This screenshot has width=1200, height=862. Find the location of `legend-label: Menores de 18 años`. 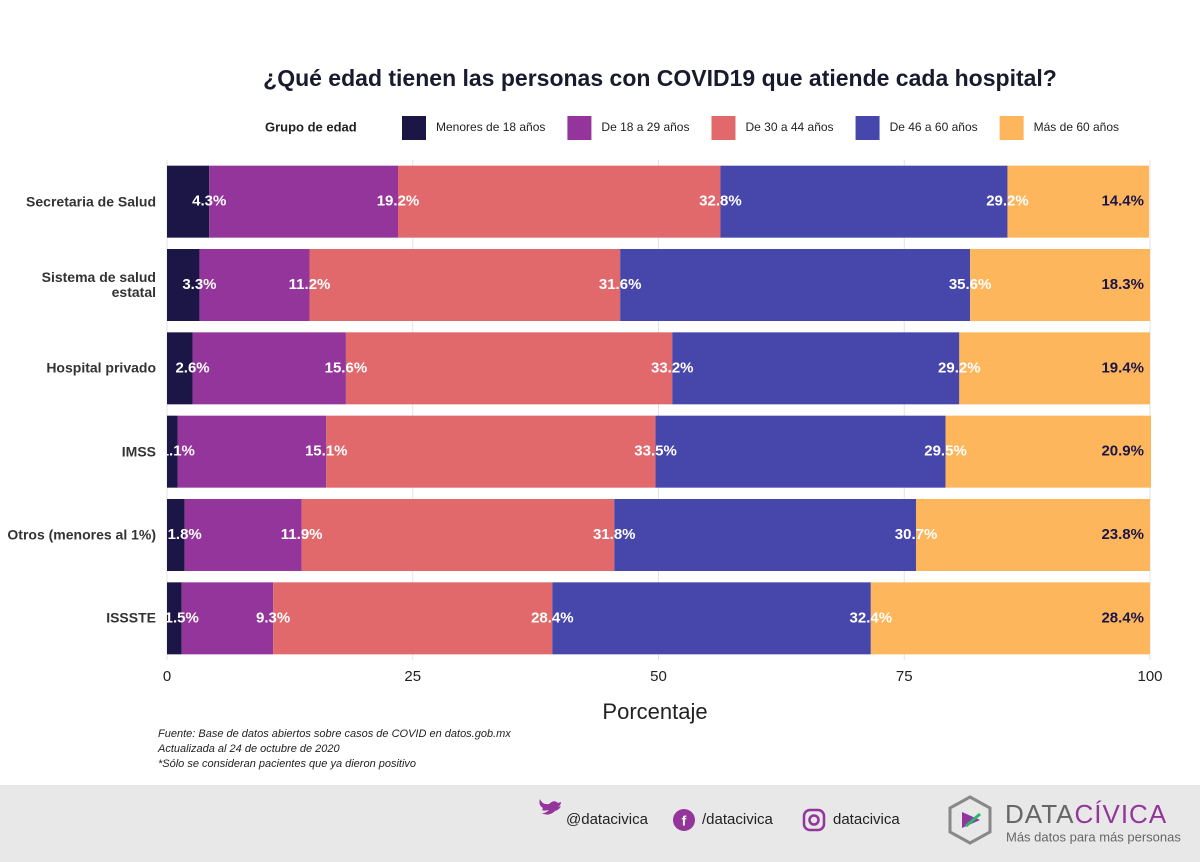

legend-label: Menores de 18 años is located at coordinates (490, 127).